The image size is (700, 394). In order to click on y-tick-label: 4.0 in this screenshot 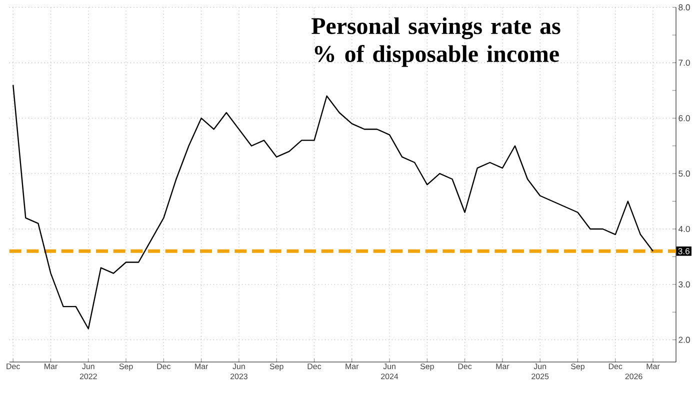, I will do `click(684, 229)`.